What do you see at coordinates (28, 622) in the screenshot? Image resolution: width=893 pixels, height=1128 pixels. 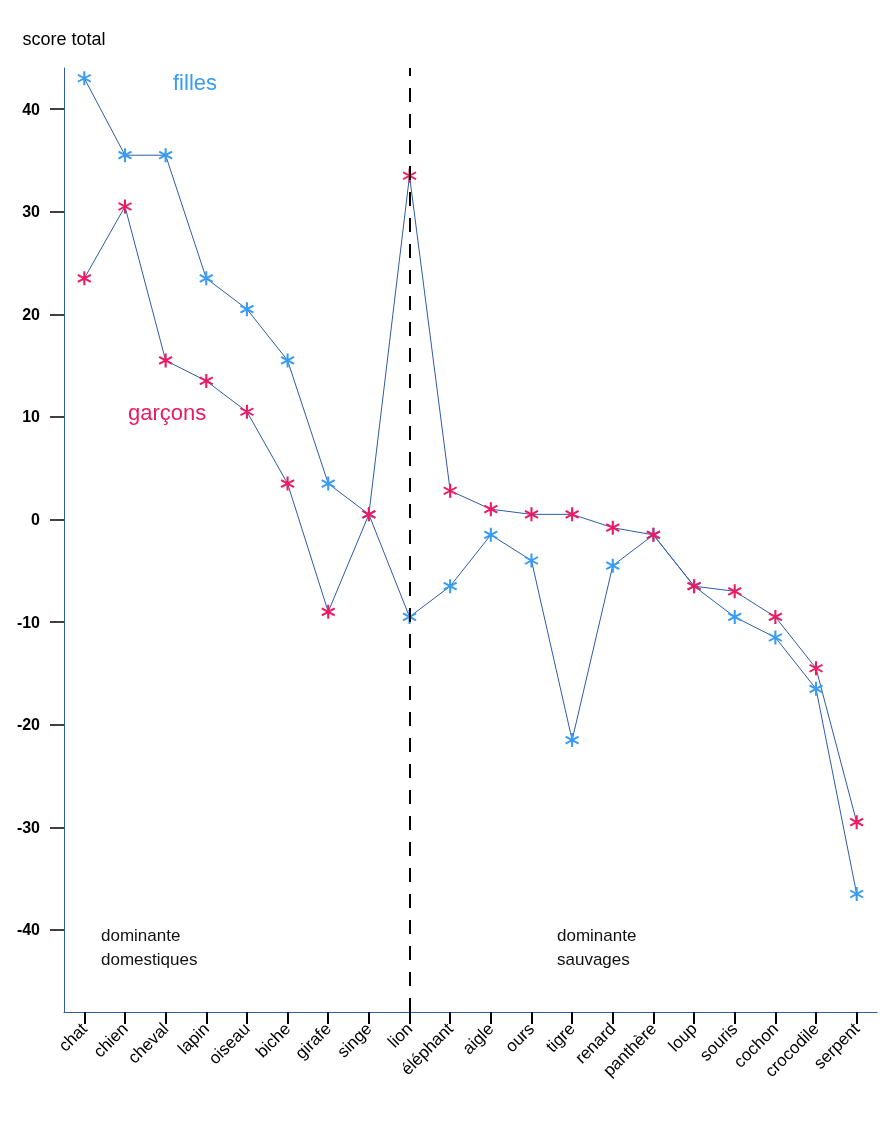 I see `y-tick-label: -10` at bounding box center [28, 622].